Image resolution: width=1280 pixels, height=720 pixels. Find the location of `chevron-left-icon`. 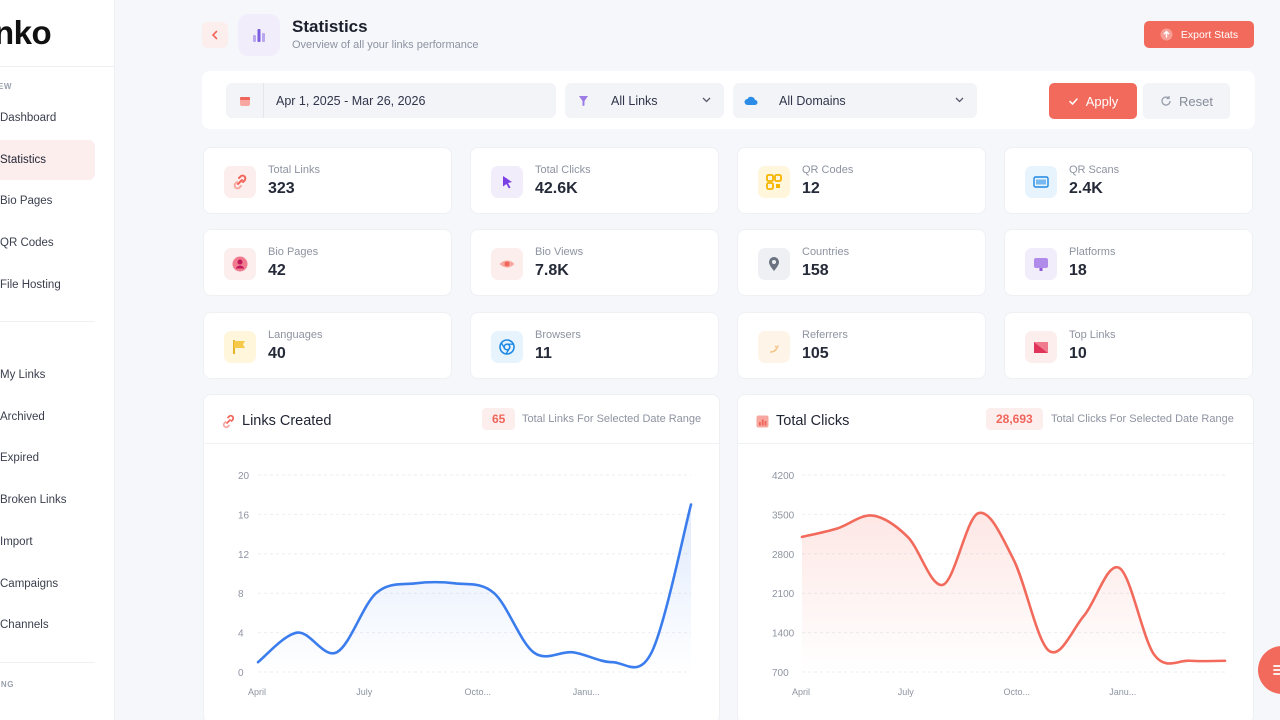

chevron-left-icon is located at coordinates (214, 35).